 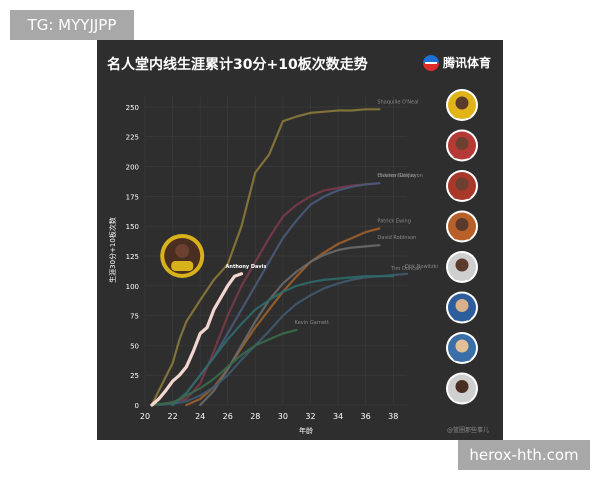 What do you see at coordinates (306, 430) in the screenshot?
I see `x-axis-label: 年龄` at bounding box center [306, 430].